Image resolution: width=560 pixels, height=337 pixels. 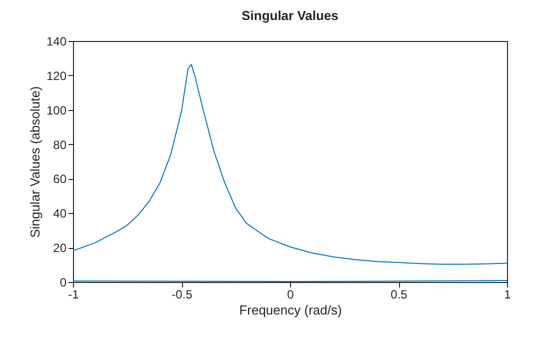 What do you see at coordinates (290, 310) in the screenshot?
I see `x-axis-title: Frequency (rad/s)` at bounding box center [290, 310].